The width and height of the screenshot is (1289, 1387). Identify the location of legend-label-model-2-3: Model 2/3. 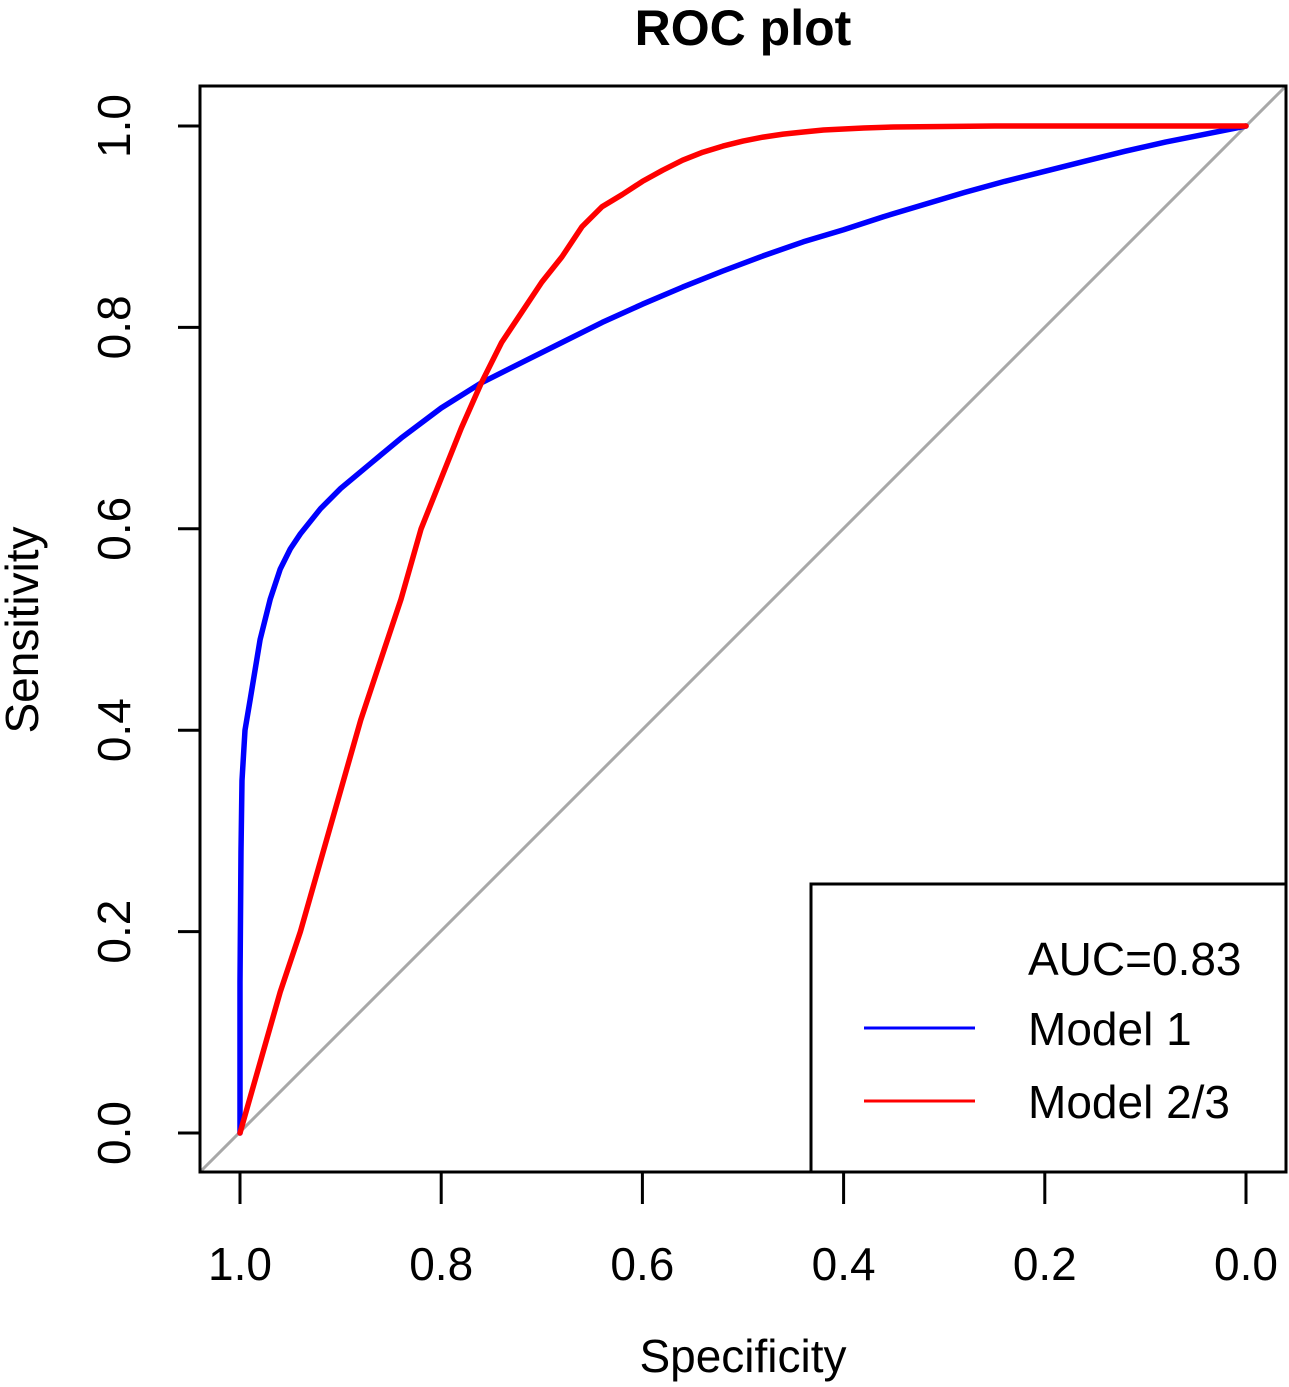
(1129, 1102).